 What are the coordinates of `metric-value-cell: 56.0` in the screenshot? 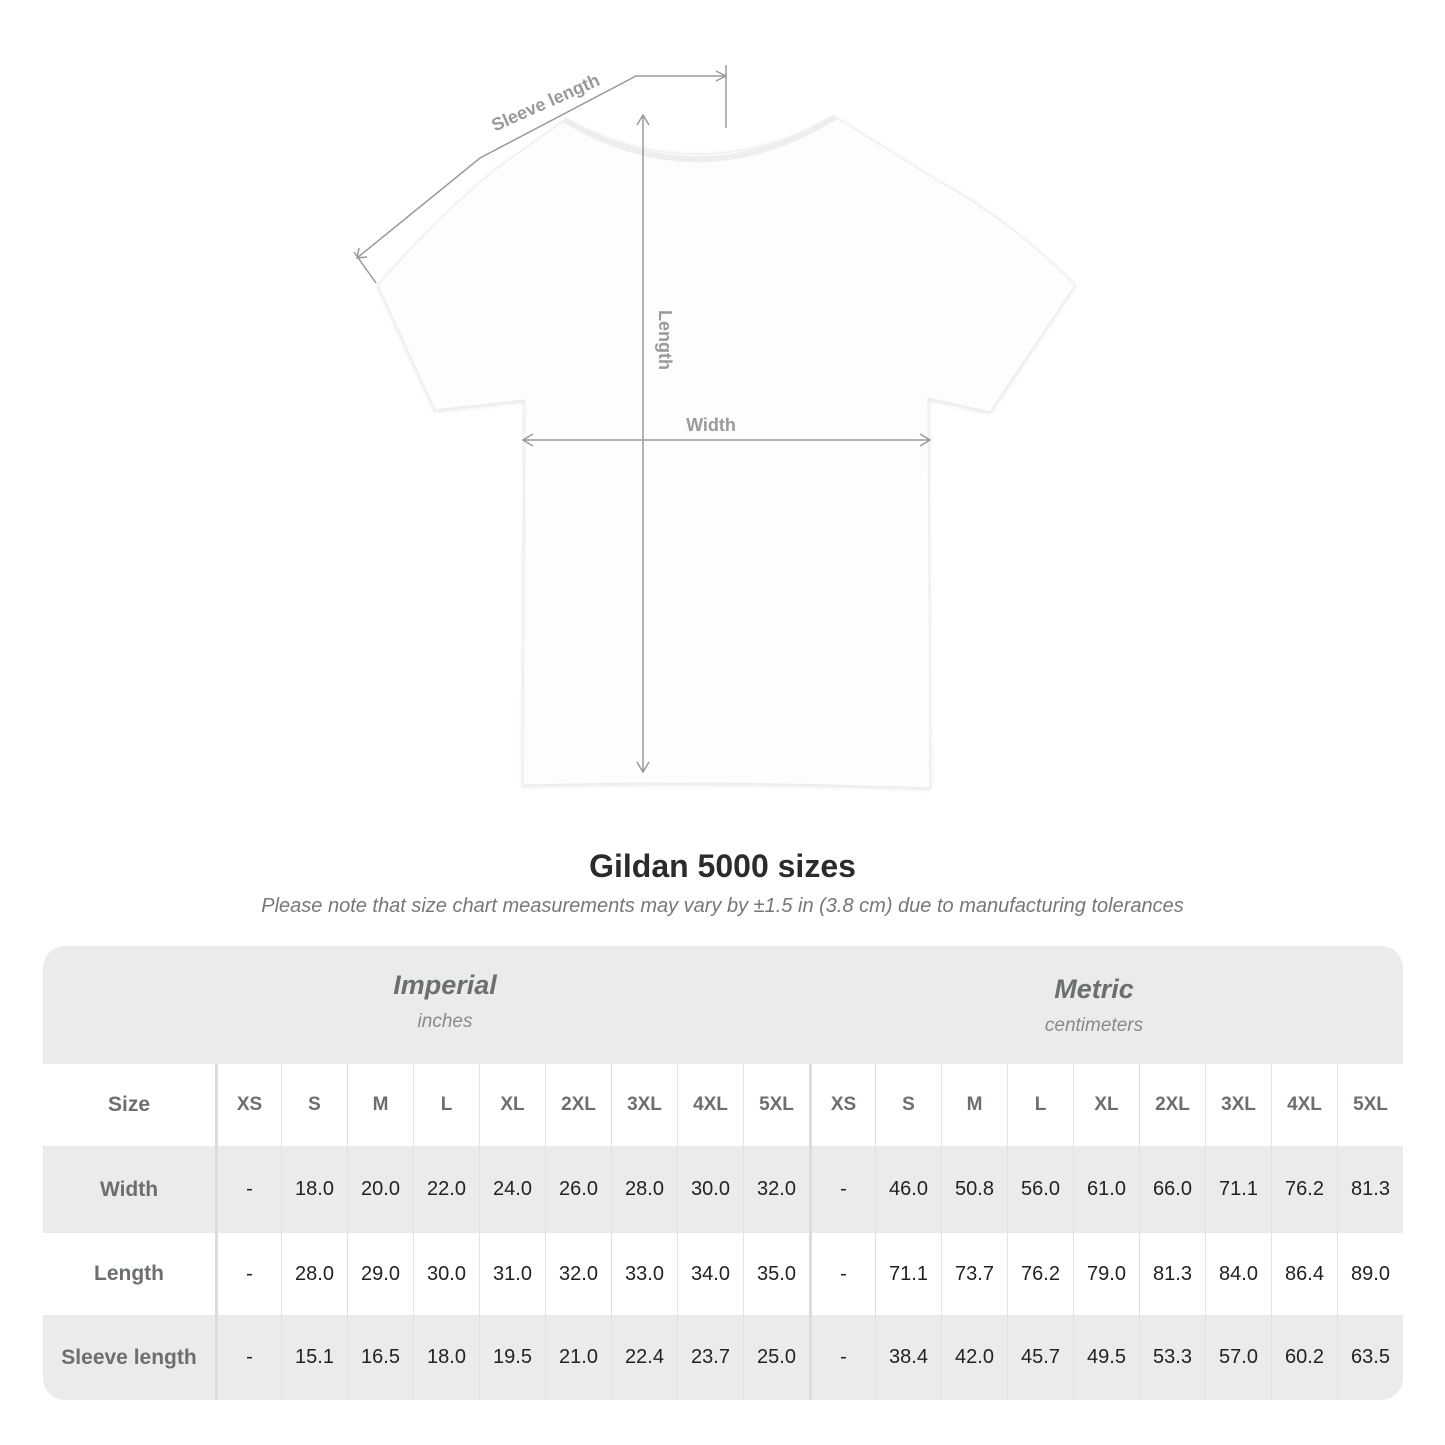 It's located at (1040, 1189).